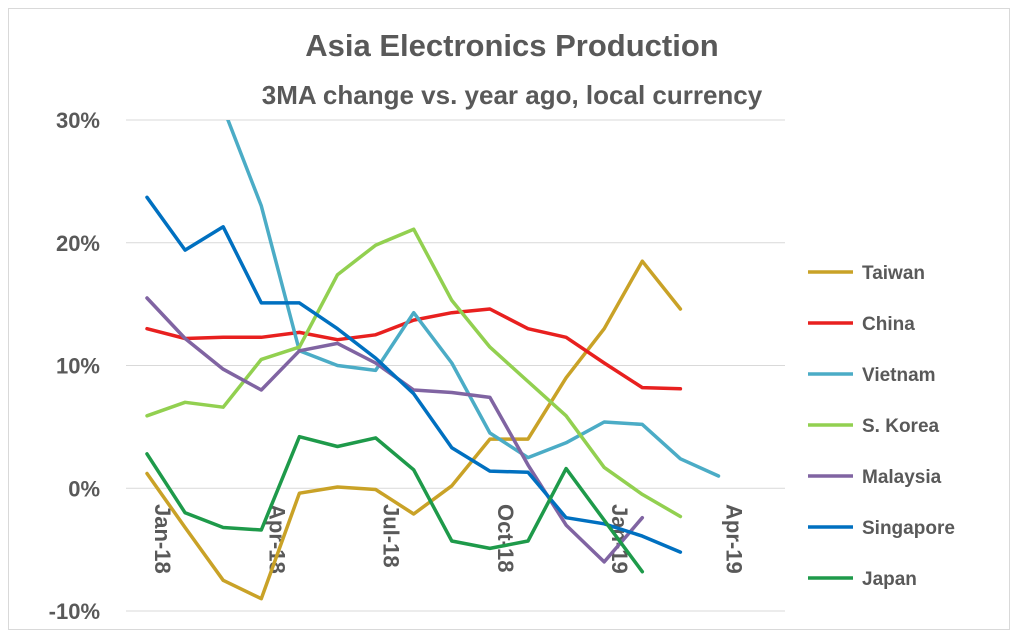 The width and height of the screenshot is (1024, 643). Describe the element at coordinates (908, 528) in the screenshot. I see `legend-label: Singapore` at that location.